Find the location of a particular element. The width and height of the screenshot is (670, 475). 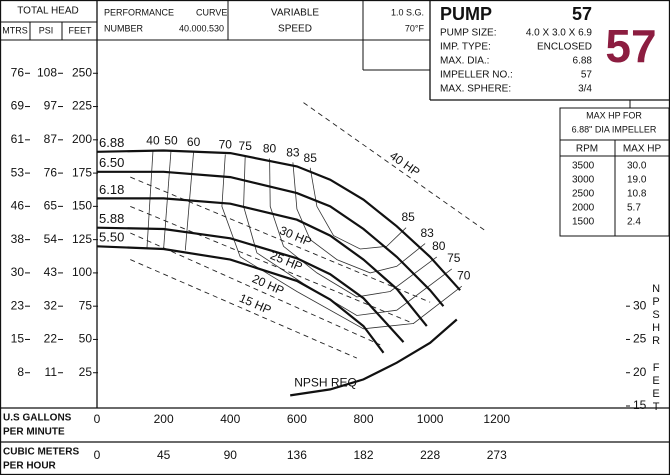

efficiency-label: 50 is located at coordinates (171, 141).